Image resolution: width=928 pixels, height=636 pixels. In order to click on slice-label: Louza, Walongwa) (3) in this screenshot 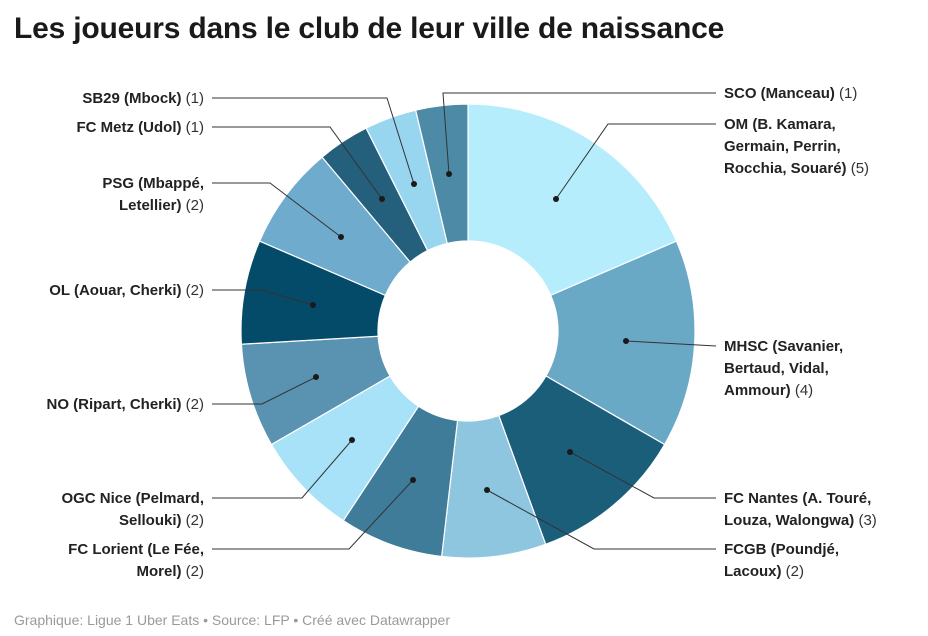, I will do `click(800, 520)`.